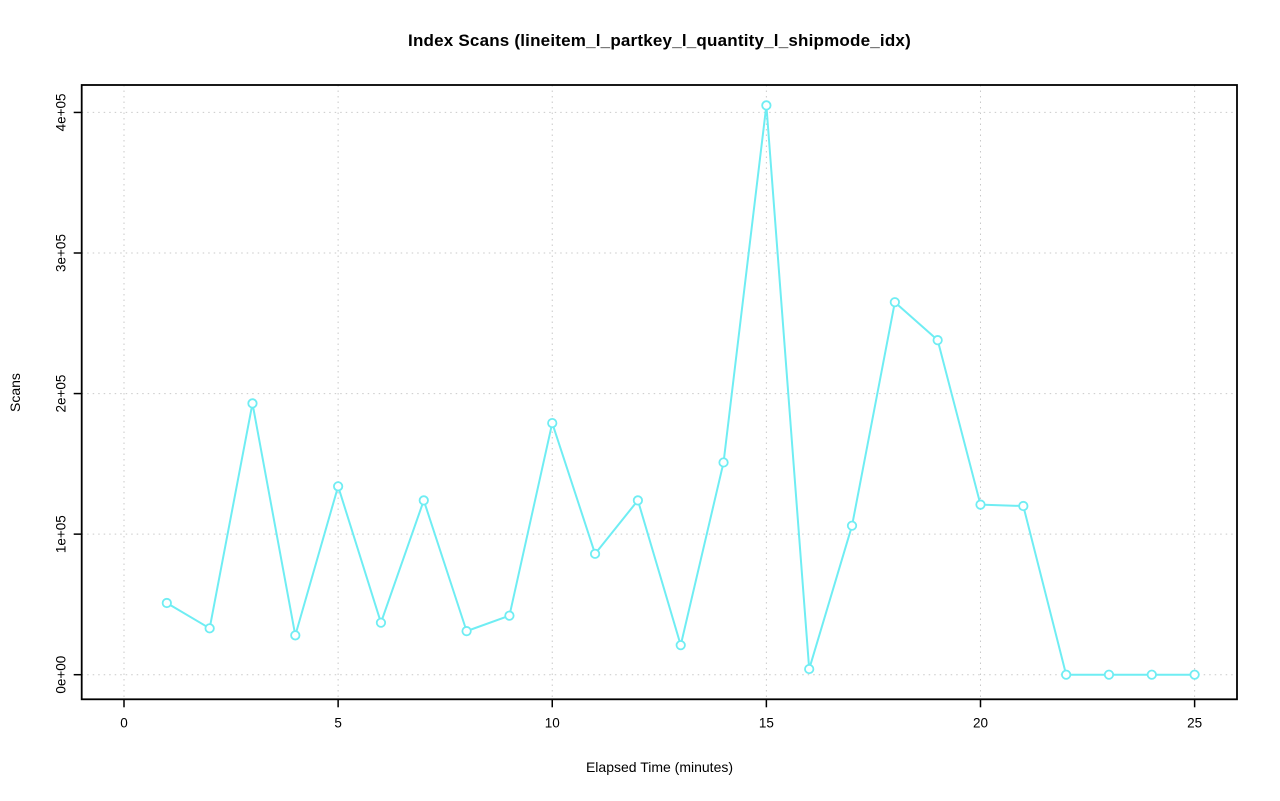 The width and height of the screenshot is (1280, 801). Describe the element at coordinates (552, 722) in the screenshot. I see `x-tick-label: 10` at that location.